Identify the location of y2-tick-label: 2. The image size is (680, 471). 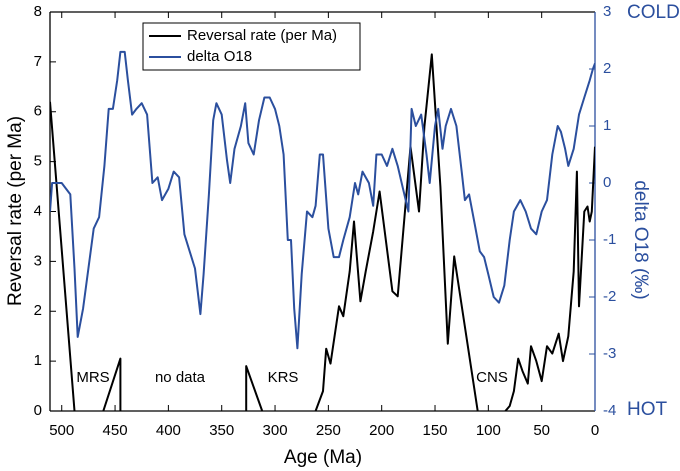
(607, 68).